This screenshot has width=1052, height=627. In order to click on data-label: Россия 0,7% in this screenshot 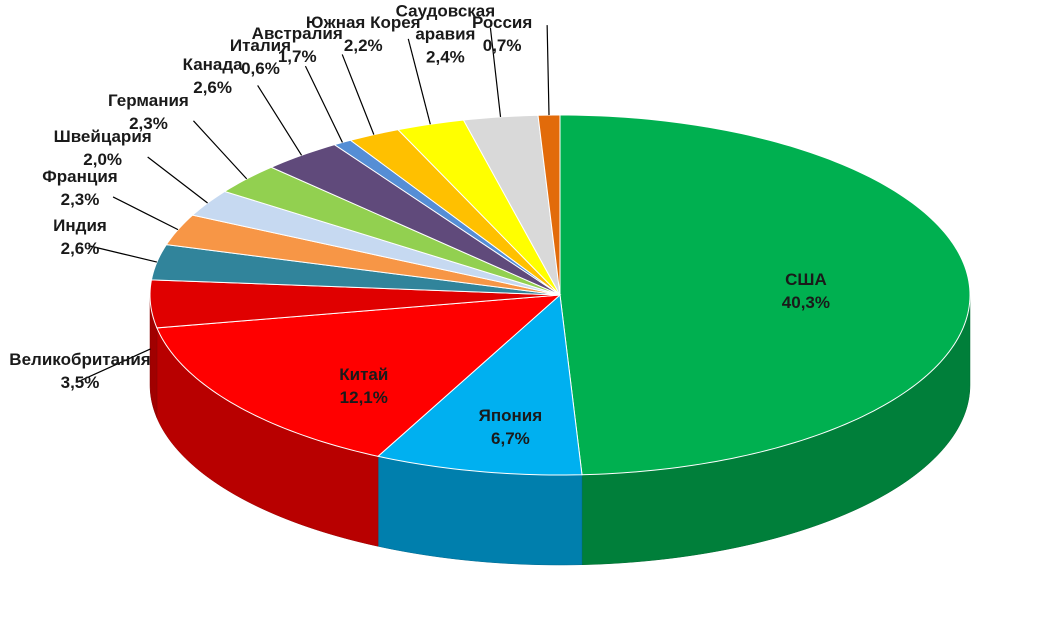, I will do `click(502, 35)`.